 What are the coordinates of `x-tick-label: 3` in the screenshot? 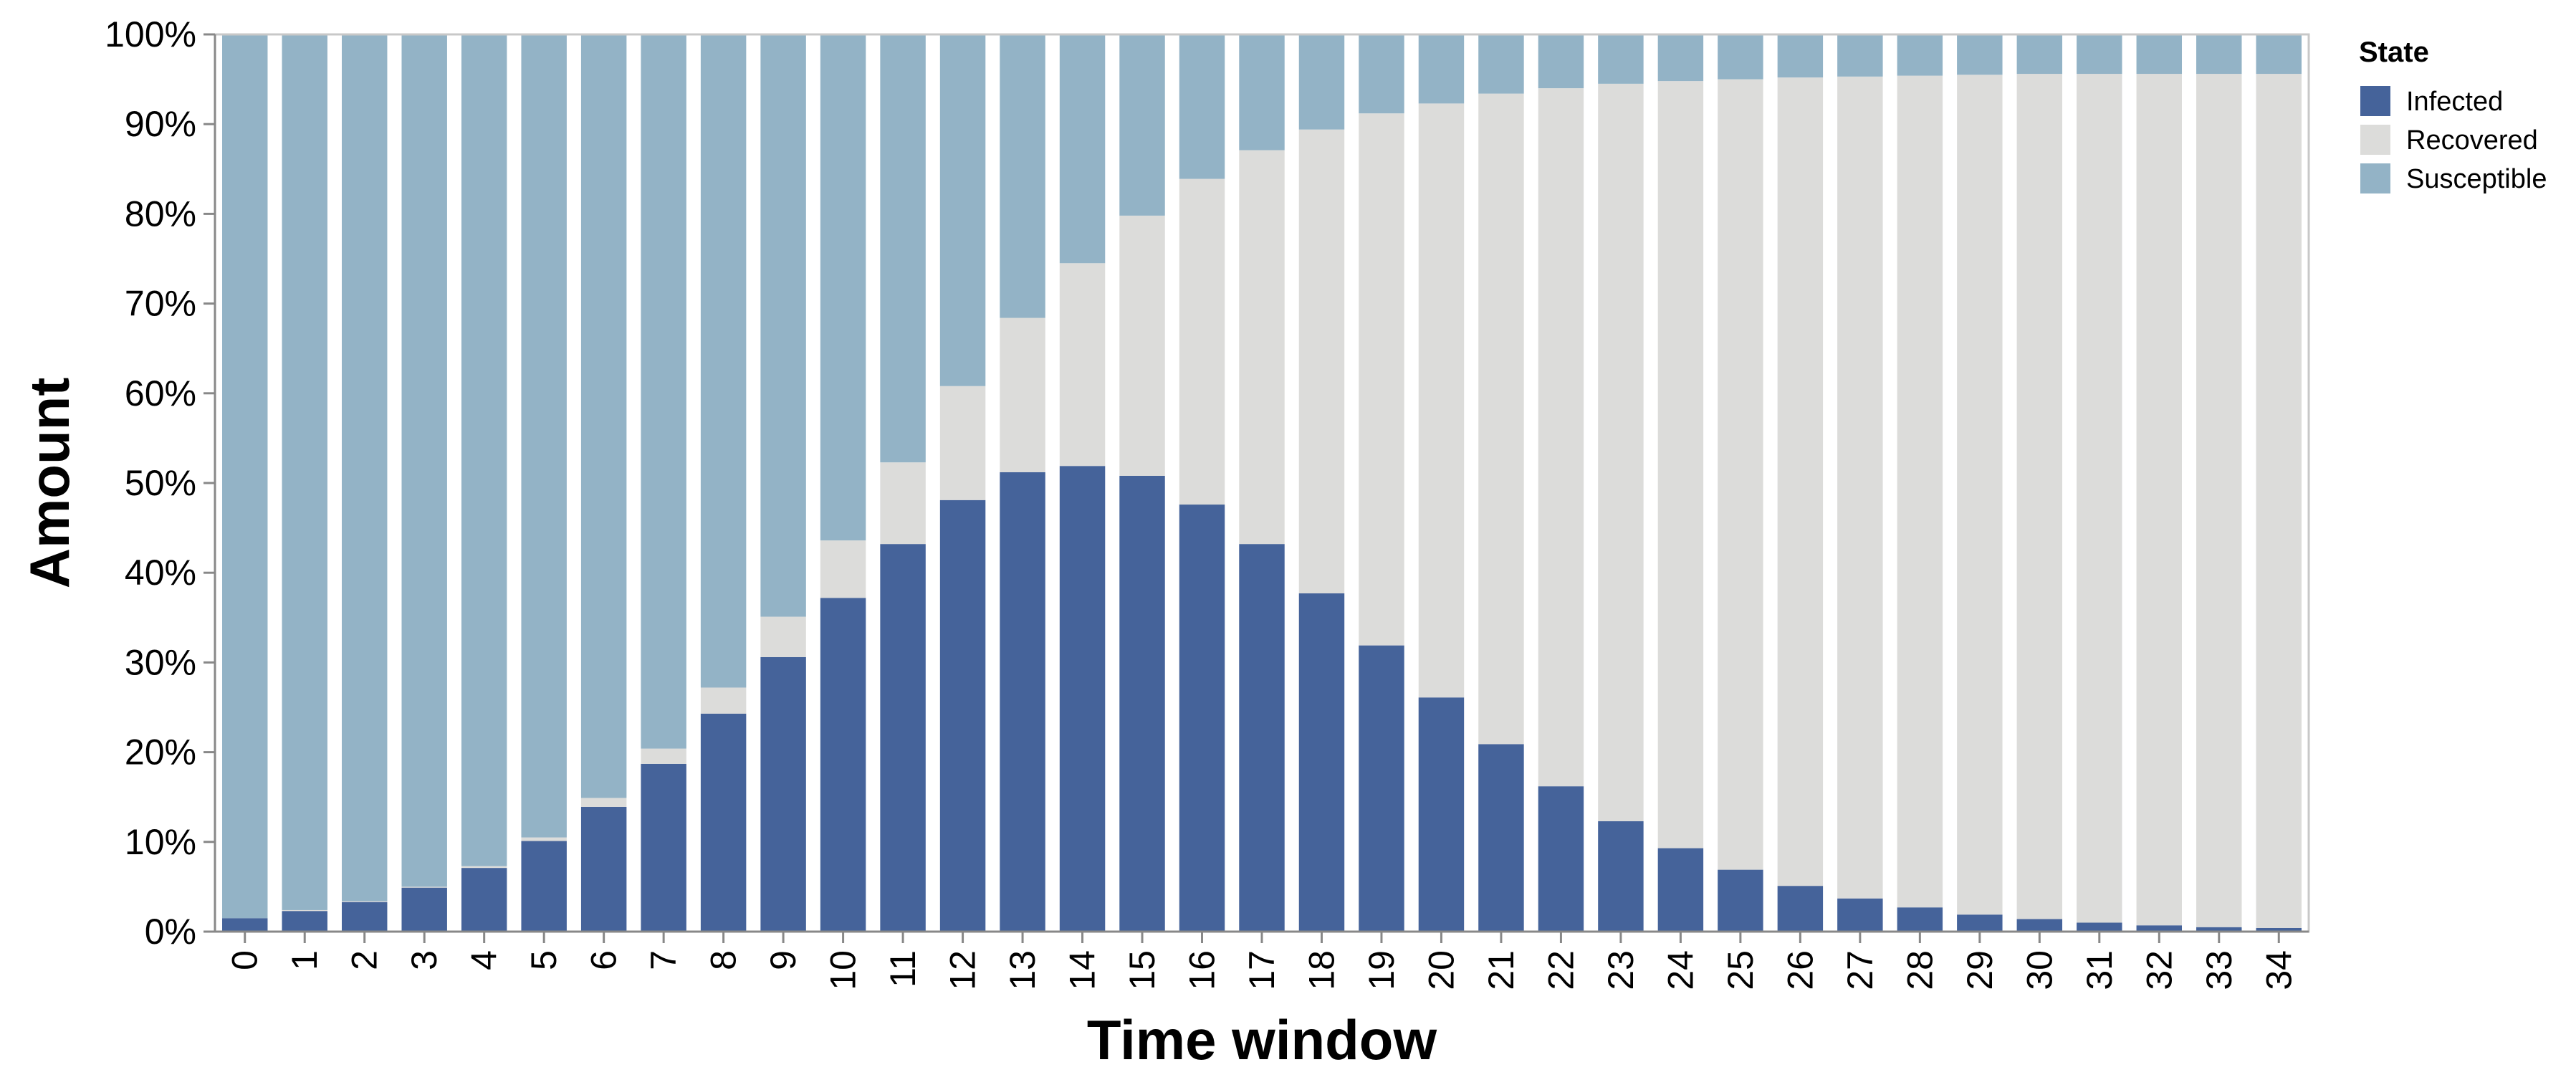 It's located at (424, 960).